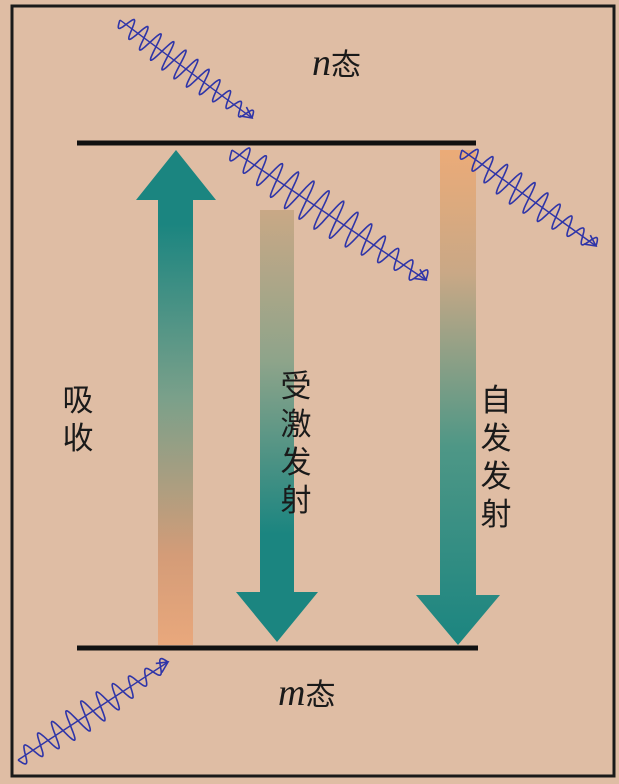  I want to click on upper-state-symbol: n, so click(321, 63).